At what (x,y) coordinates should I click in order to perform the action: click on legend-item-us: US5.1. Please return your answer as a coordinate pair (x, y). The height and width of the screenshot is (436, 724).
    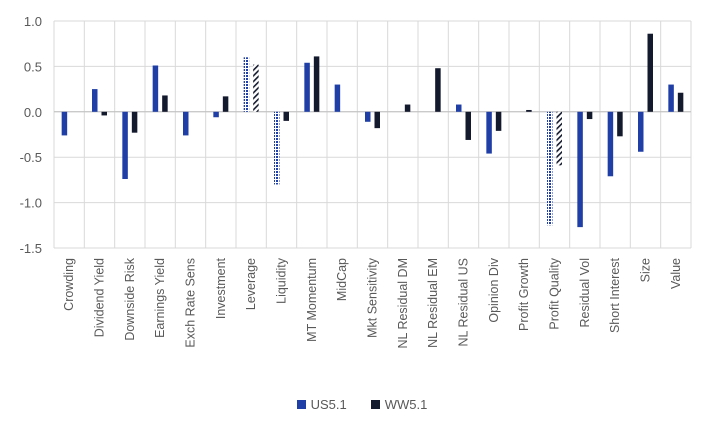
    Looking at the image, I should click on (321, 404).